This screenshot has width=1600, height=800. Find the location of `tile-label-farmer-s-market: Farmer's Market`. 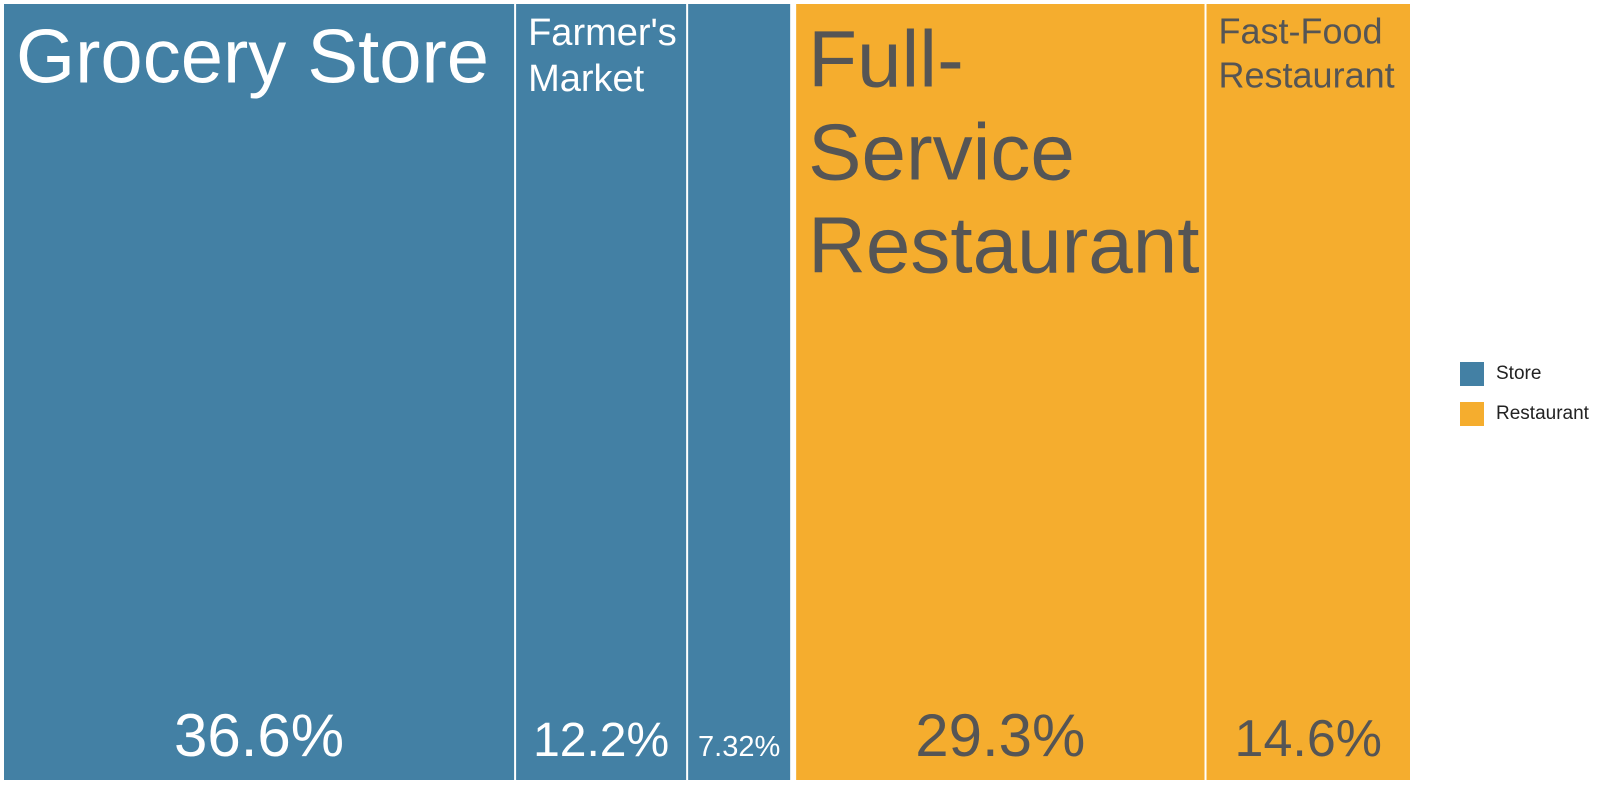

tile-label-farmer-s-market: Farmer's Market is located at coordinates (602, 56).